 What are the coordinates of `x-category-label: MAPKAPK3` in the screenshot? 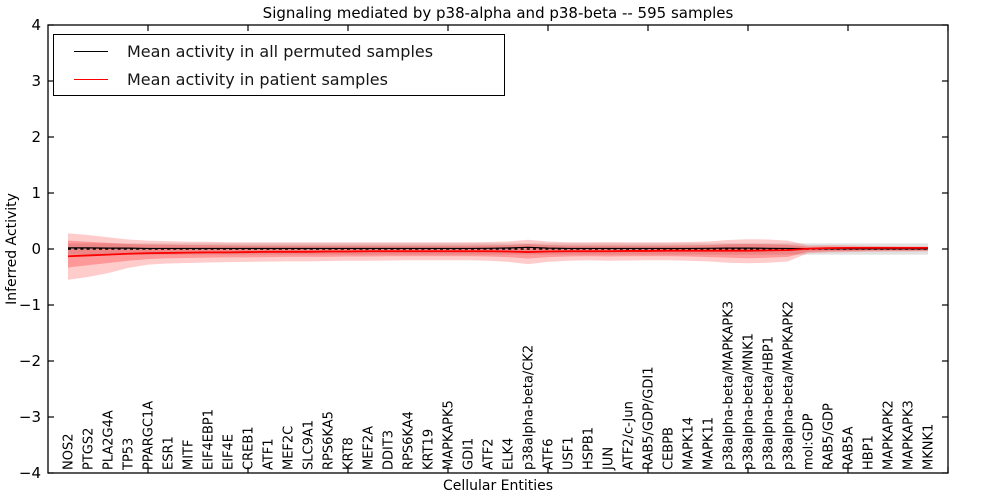 It's located at (908, 435).